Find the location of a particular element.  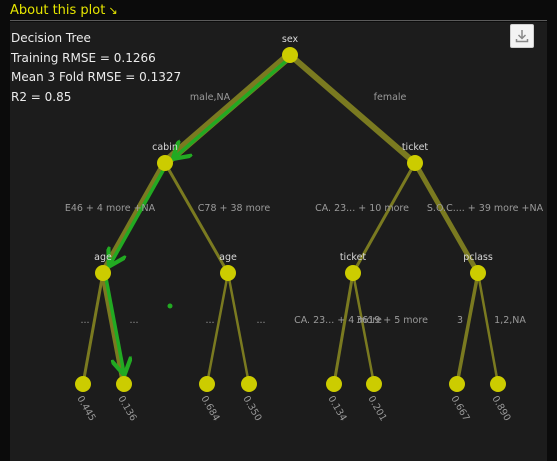

about-plot-link: About this plot ↘ is located at coordinates (64, 10).